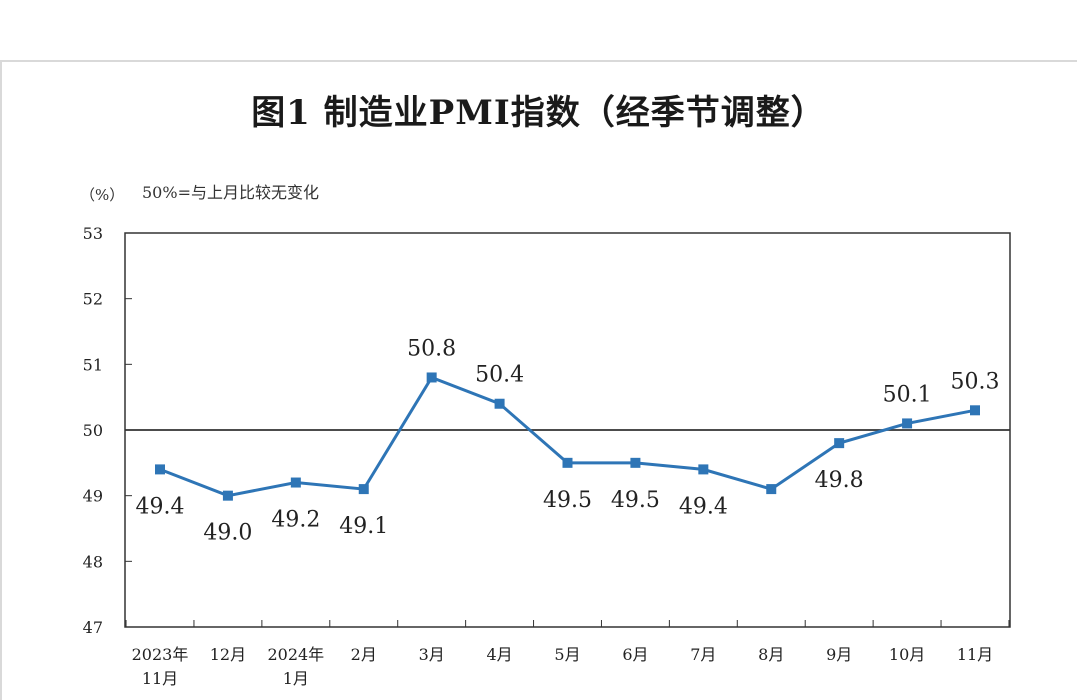  I want to click on data-label: 50.8, so click(431, 348).